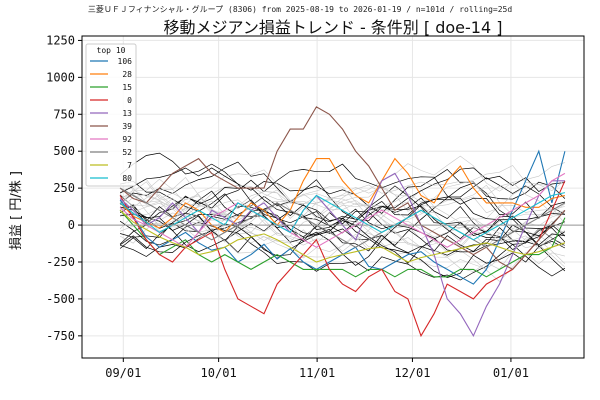  I want to click on y-tick-label: 1000, so click(60, 77).